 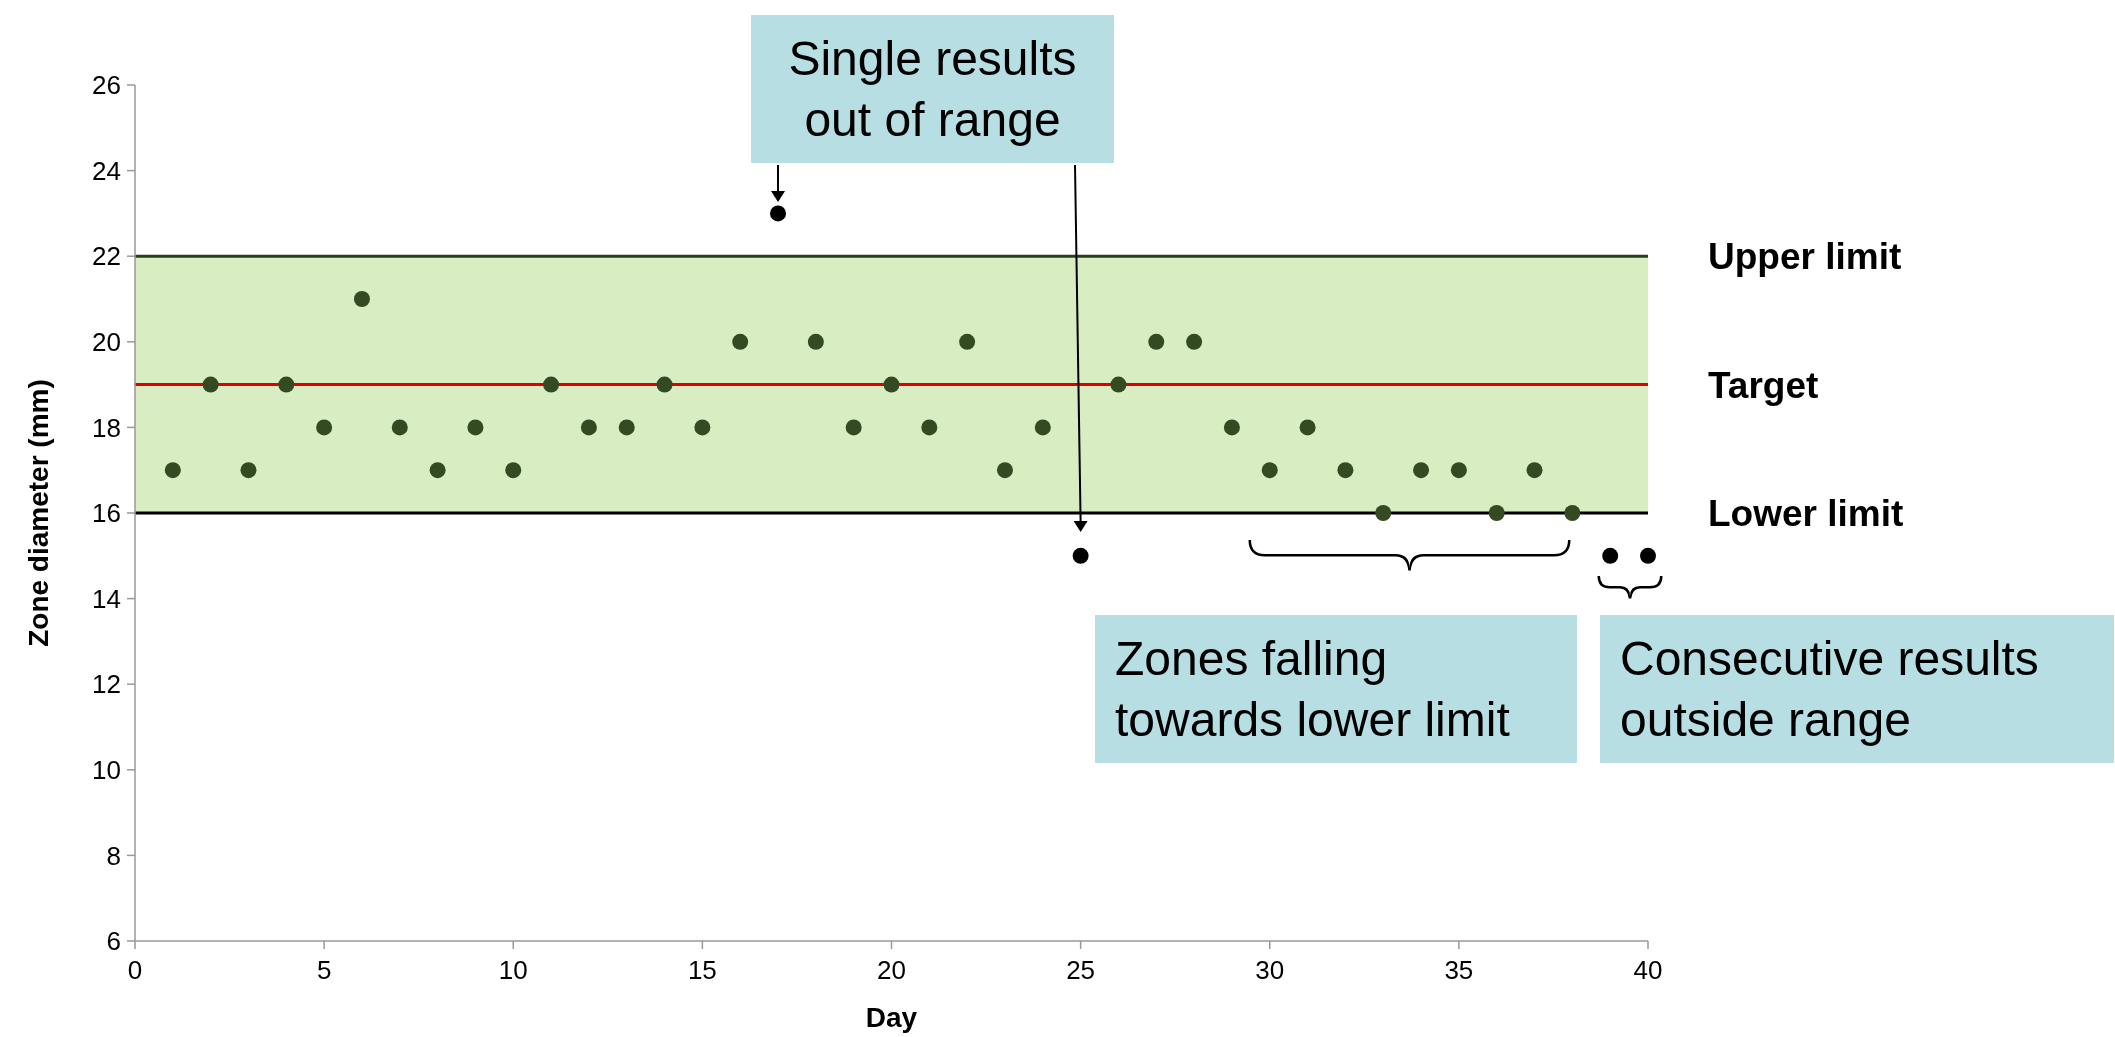 I want to click on x-tick-label: 0, so click(x=135, y=970).